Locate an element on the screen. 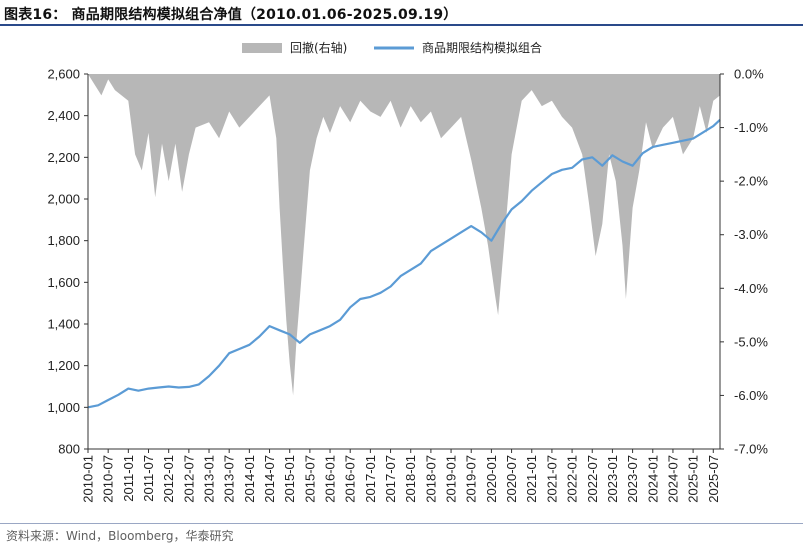  x-tick-label: 2014-01 is located at coordinates (249, 479).